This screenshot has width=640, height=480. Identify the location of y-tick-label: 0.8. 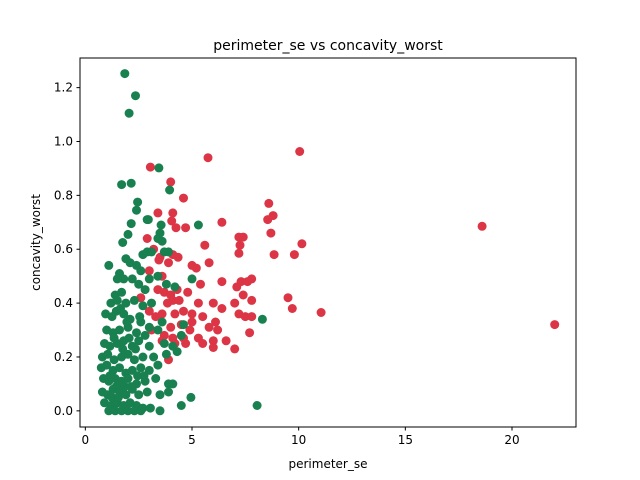
(63, 195).